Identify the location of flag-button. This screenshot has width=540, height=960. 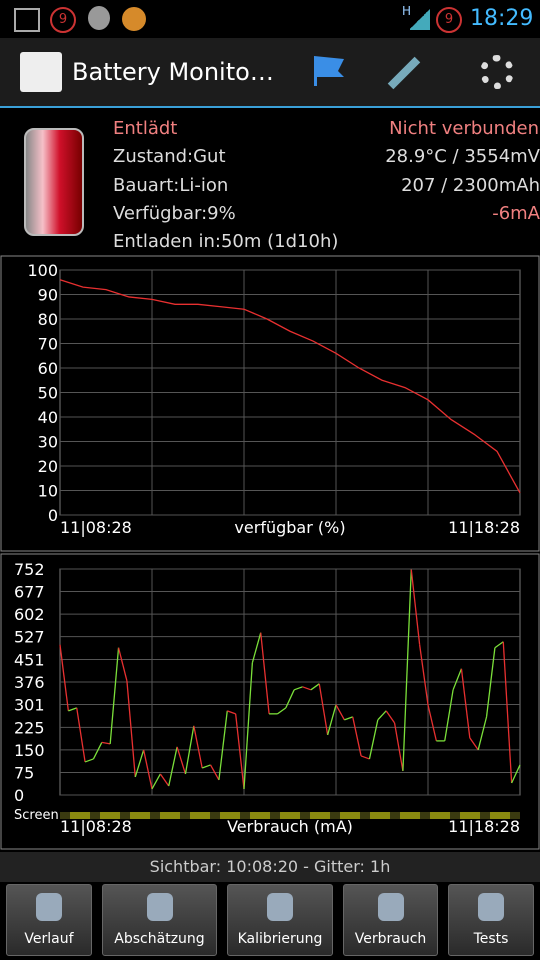
(329, 71).